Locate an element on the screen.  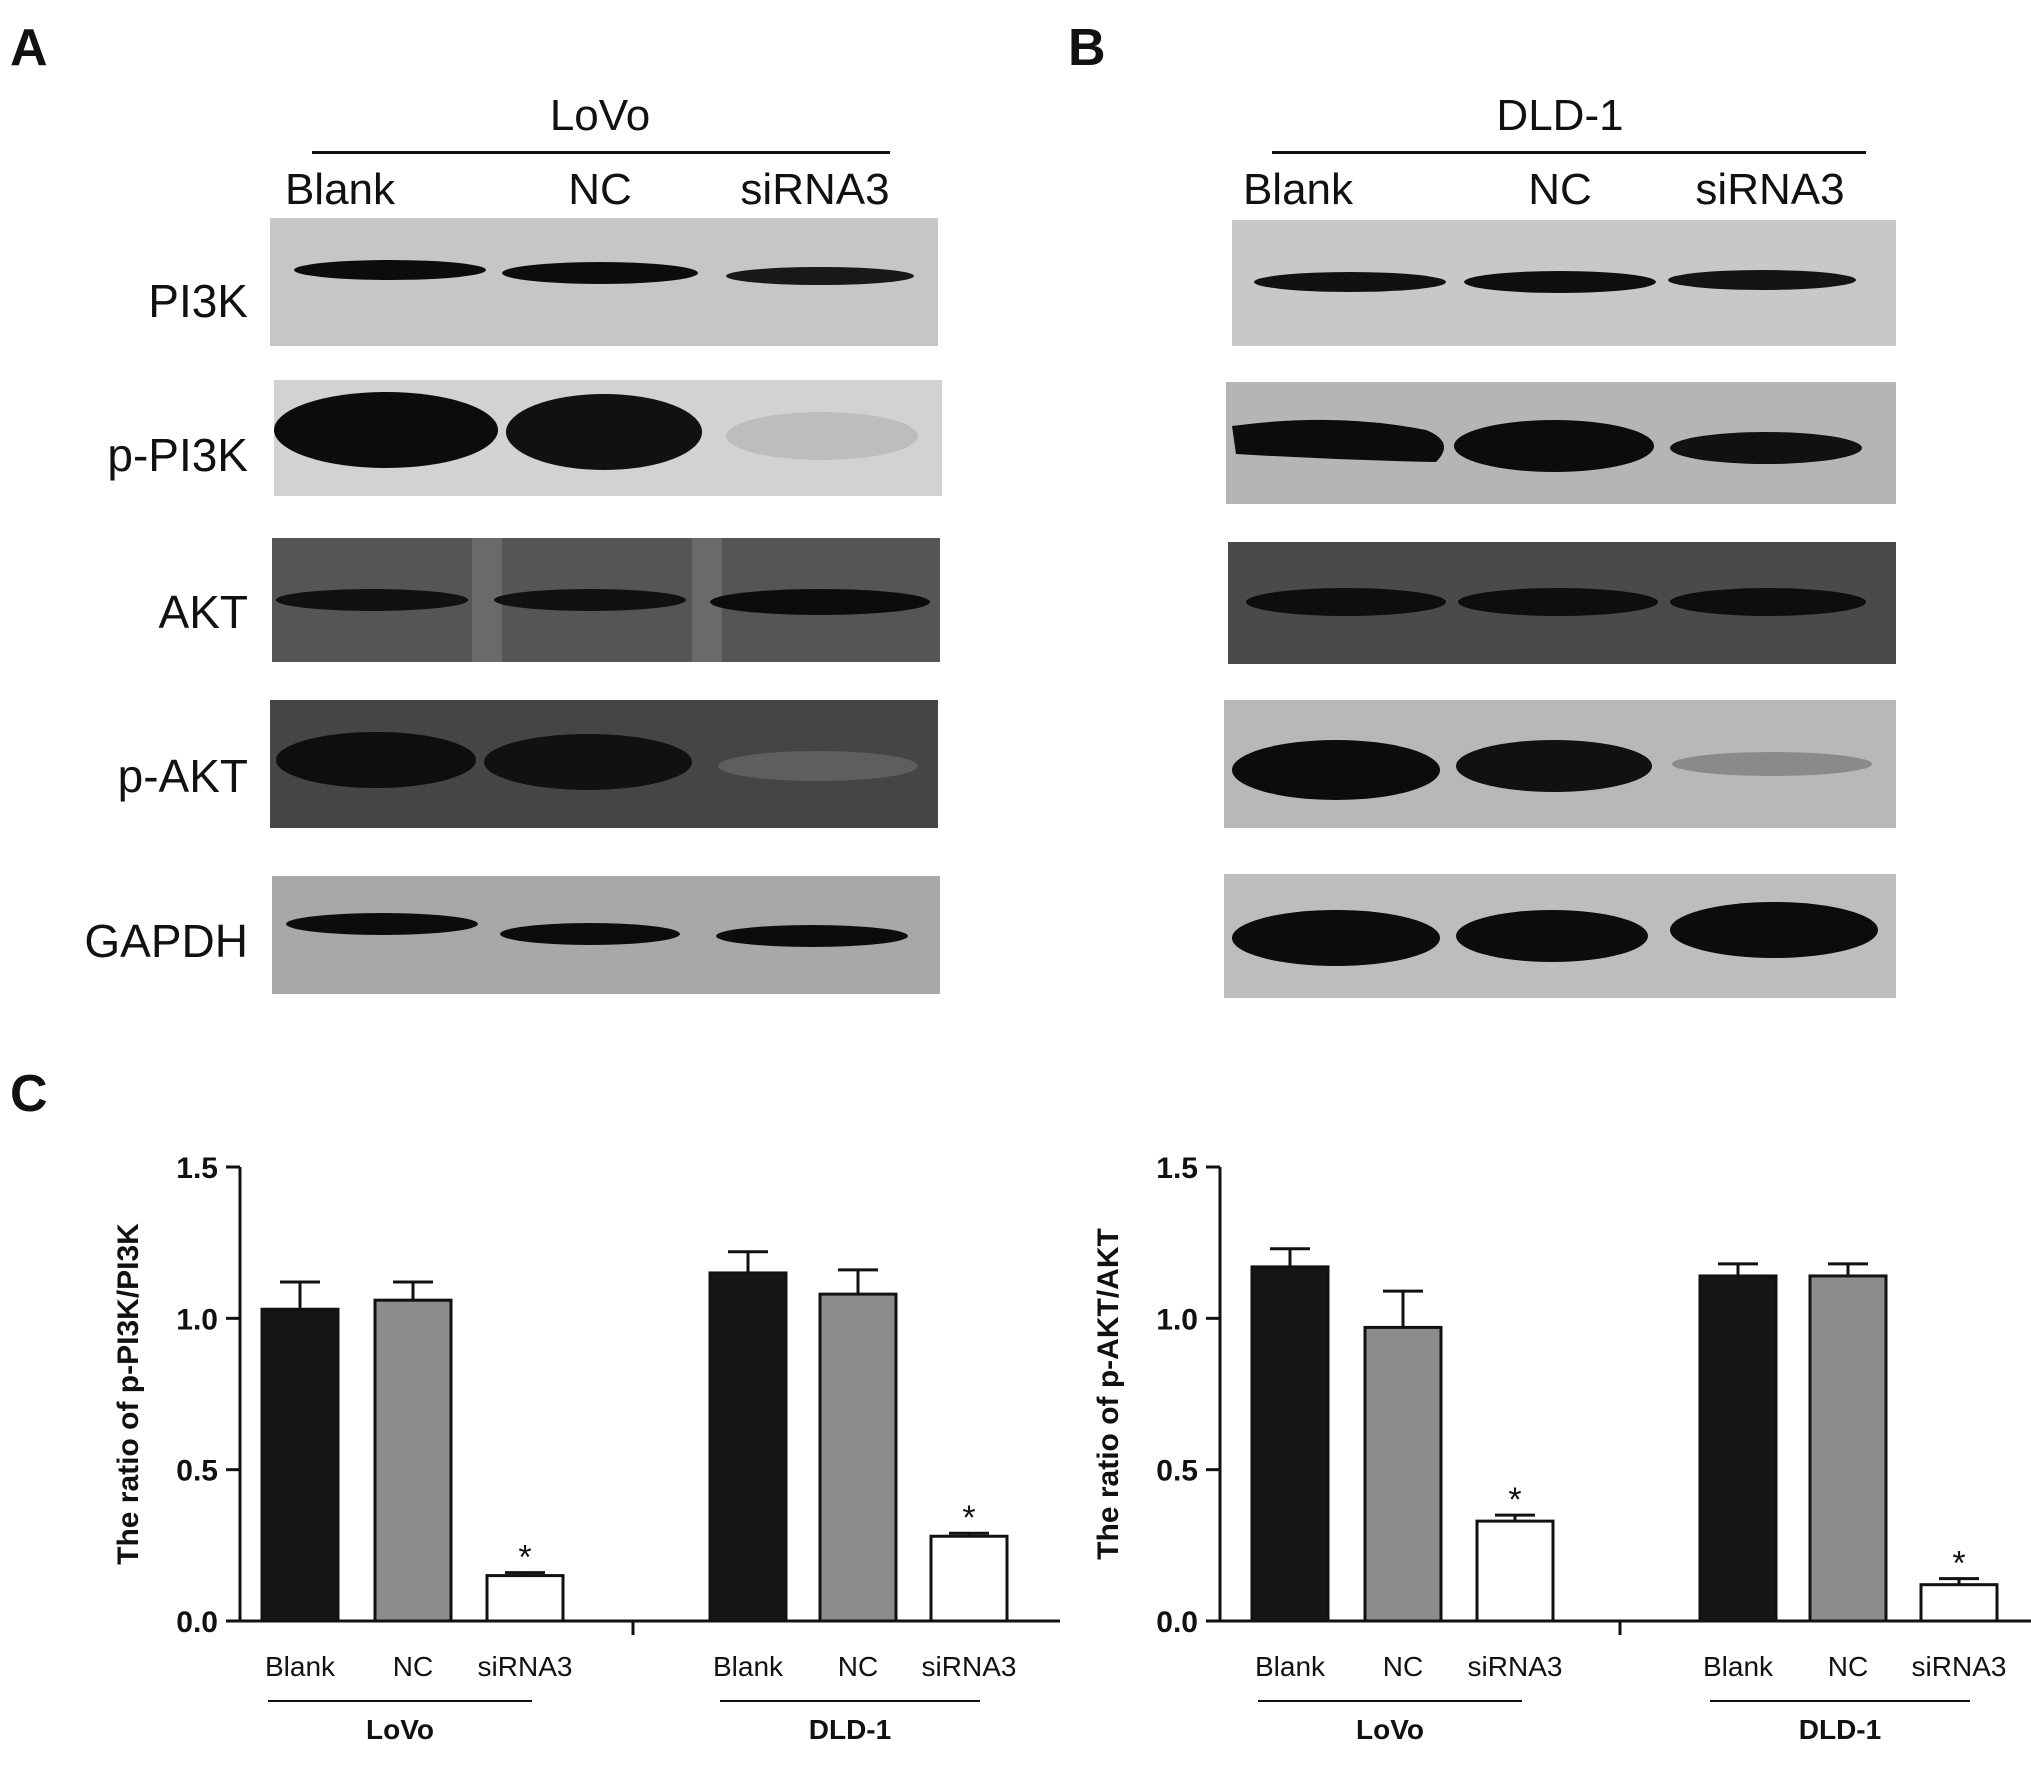
blot-a-cell-line: LoVo is located at coordinates (600, 115).